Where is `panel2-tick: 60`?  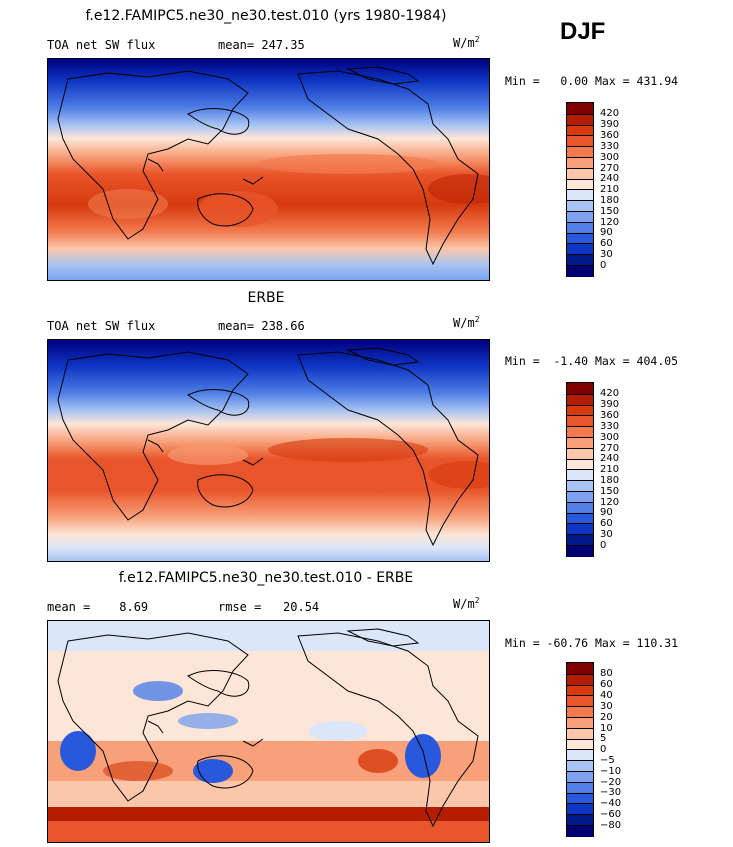
panel2-tick: 60 is located at coordinates (606, 523).